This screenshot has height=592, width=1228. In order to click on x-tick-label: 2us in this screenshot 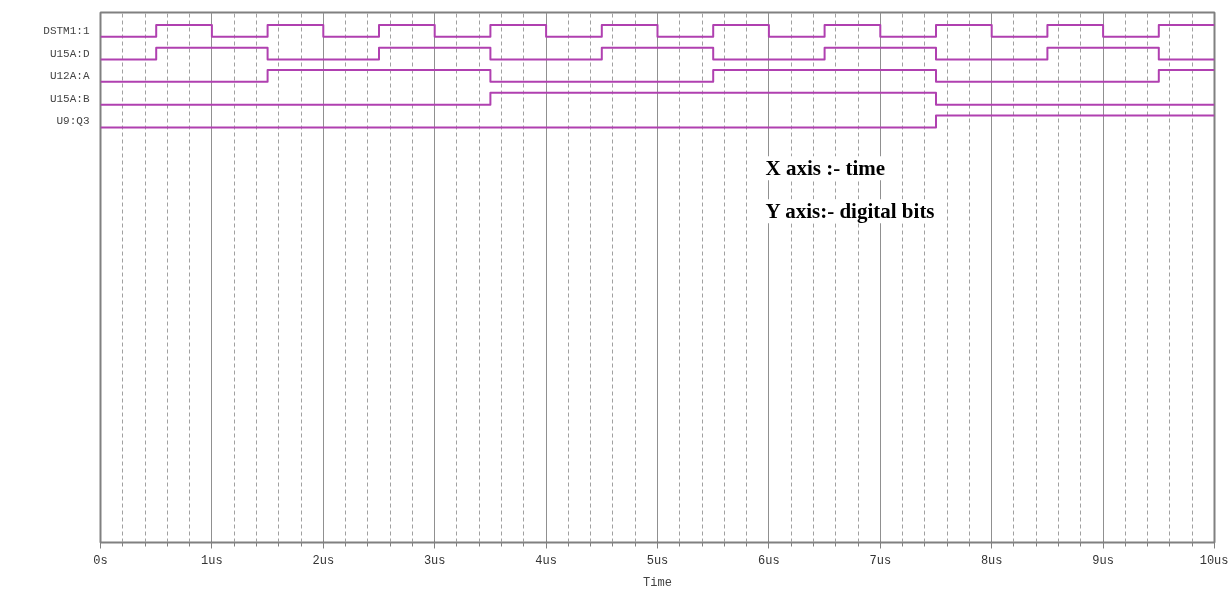, I will do `click(323, 560)`.